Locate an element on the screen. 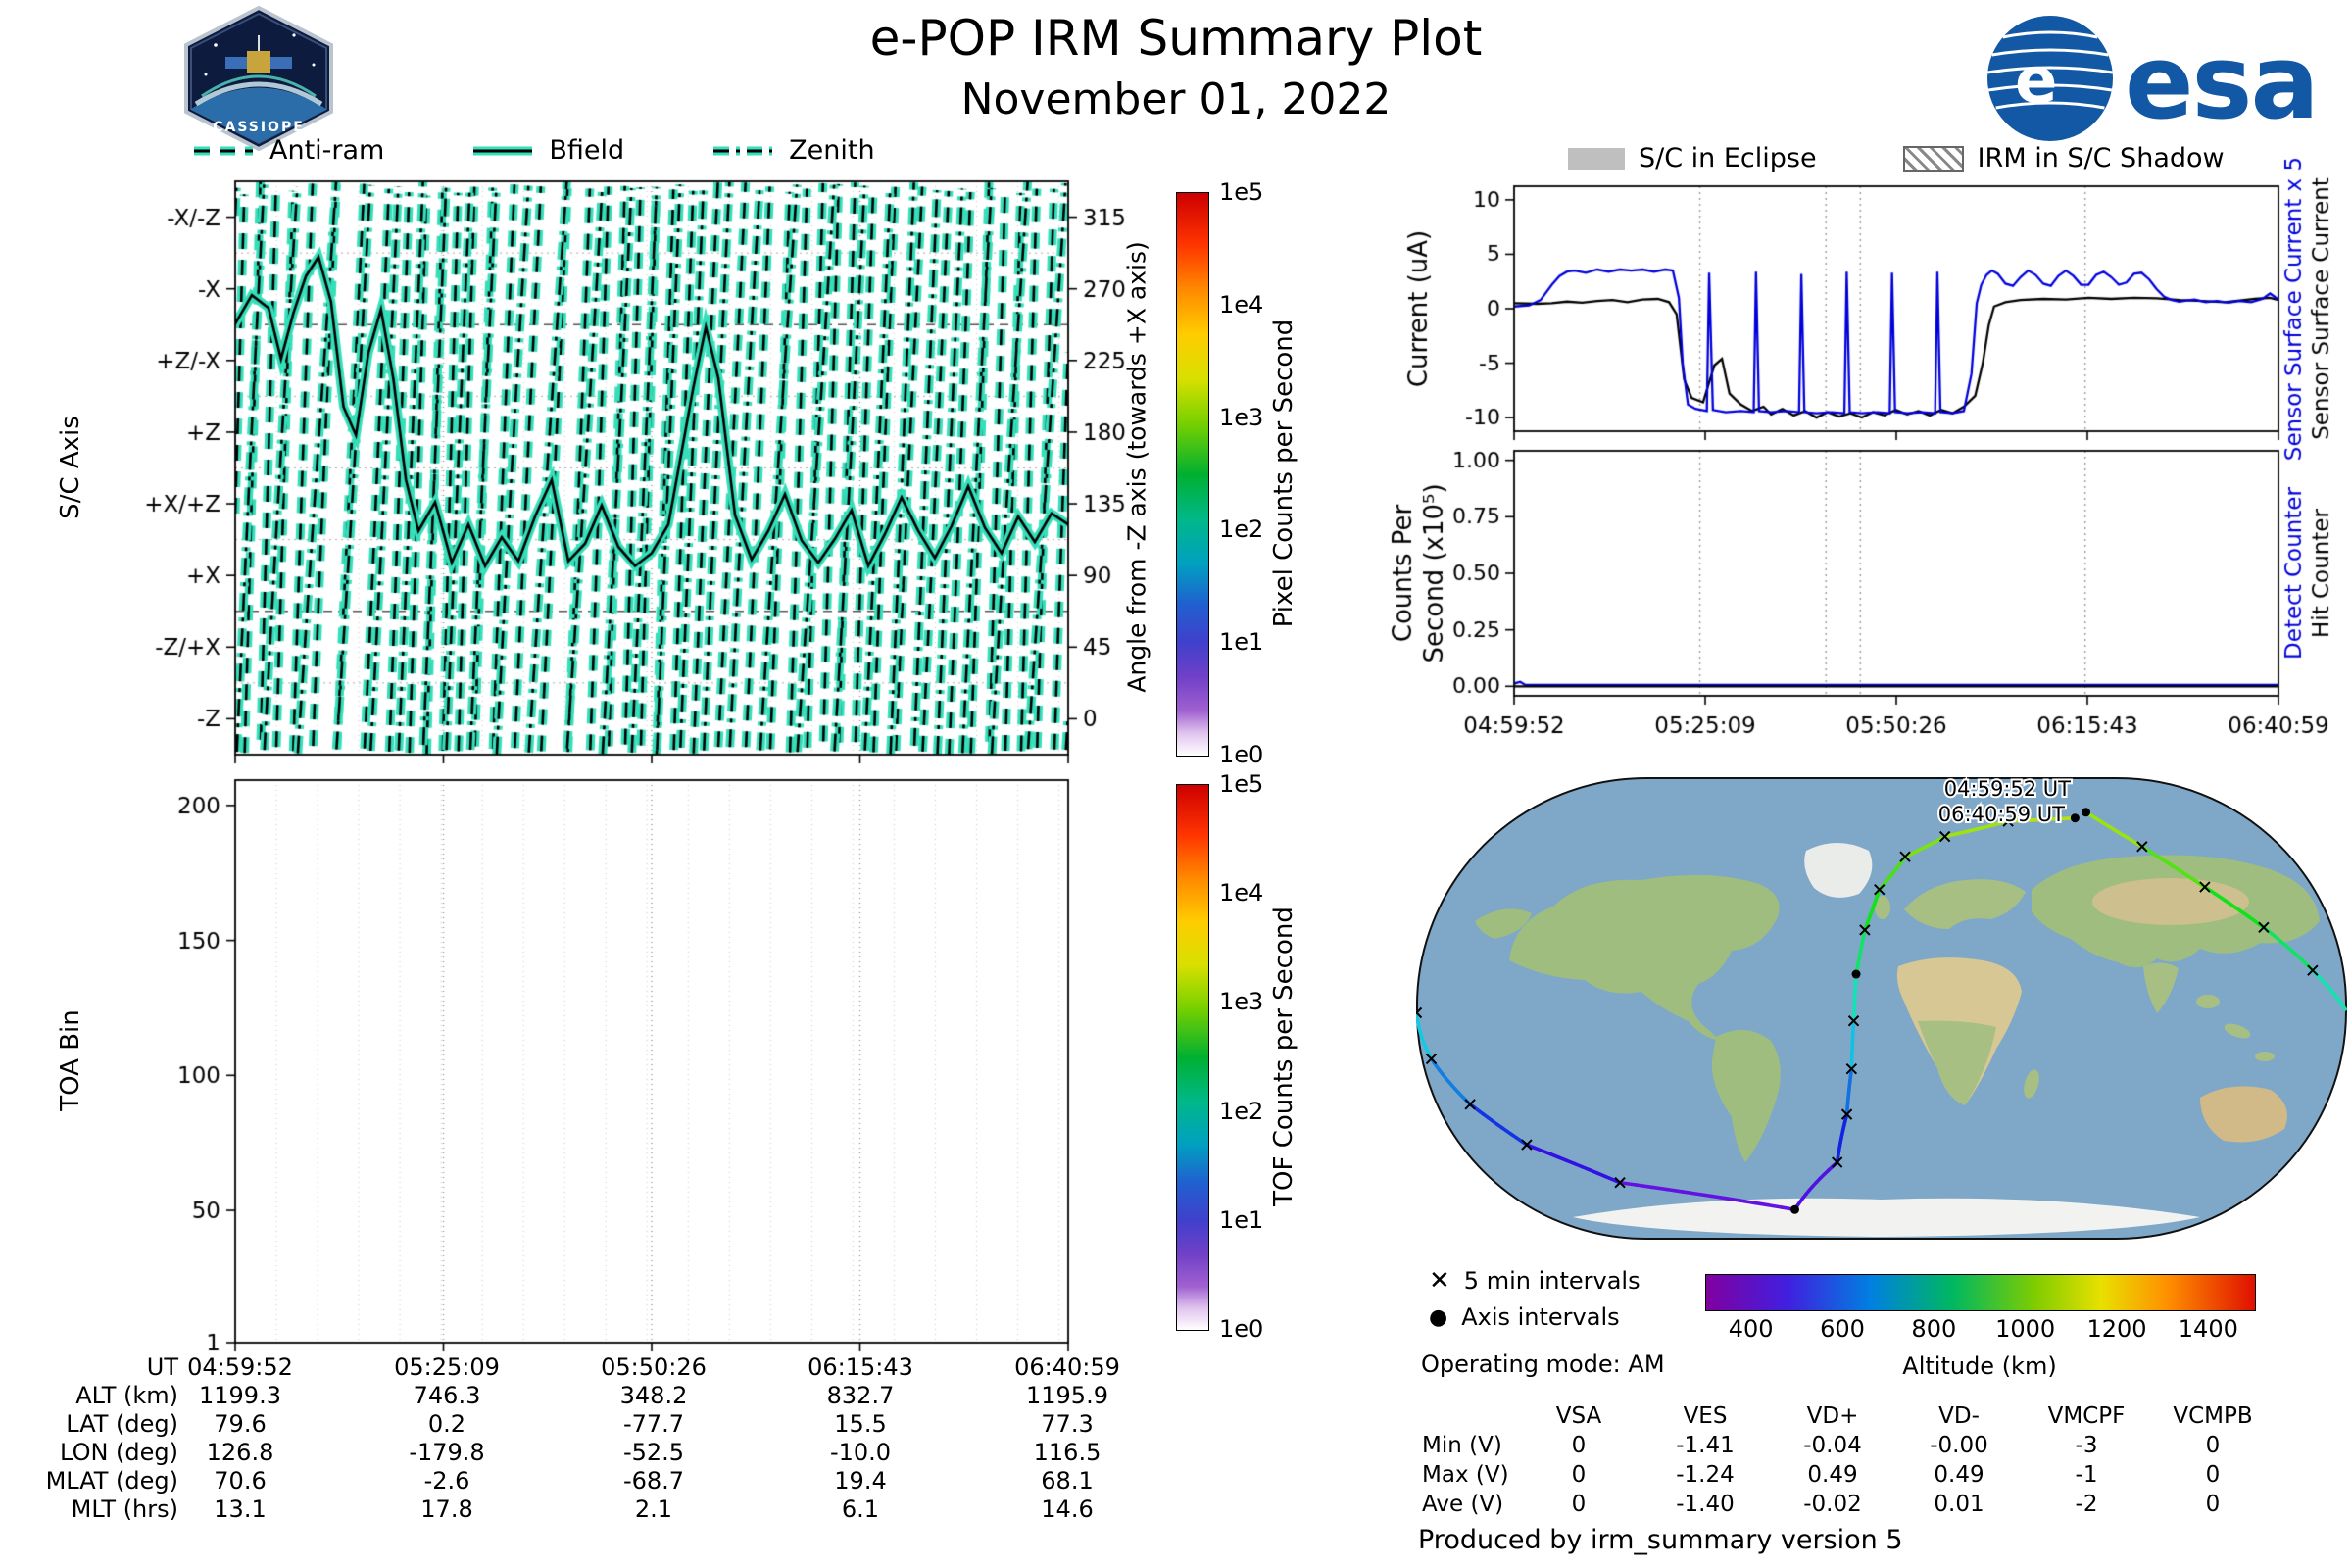 Image resolution: width=2352 pixels, height=1568 pixels. ephemeris-cell: 126.8 is located at coordinates (240, 1452).